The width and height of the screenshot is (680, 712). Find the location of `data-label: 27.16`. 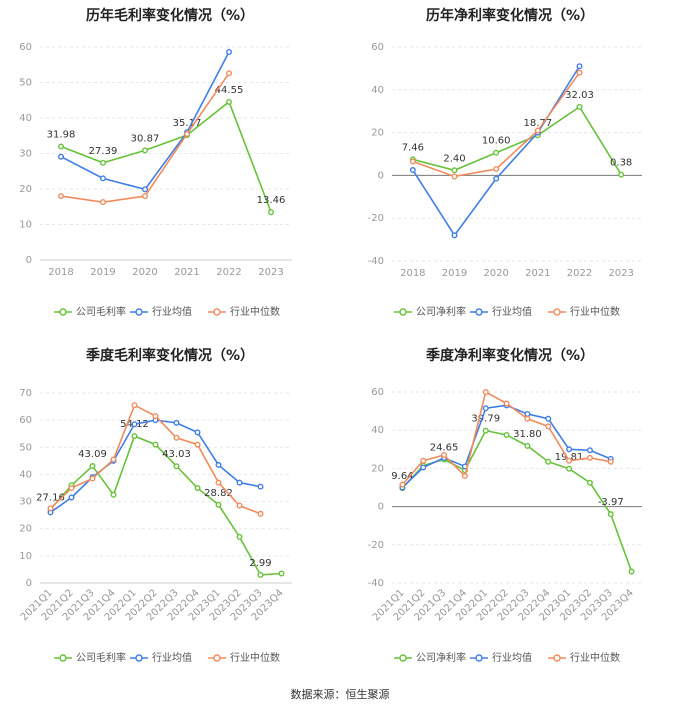

data-label: 27.16 is located at coordinates (50, 497).